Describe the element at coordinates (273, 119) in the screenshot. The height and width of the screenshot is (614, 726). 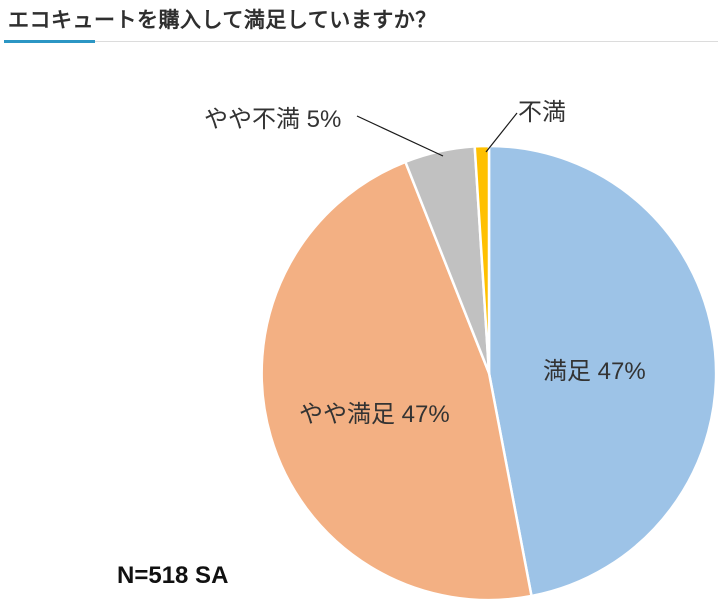
I see `slice-label-yaya-fuman: やや不満 5%` at that location.